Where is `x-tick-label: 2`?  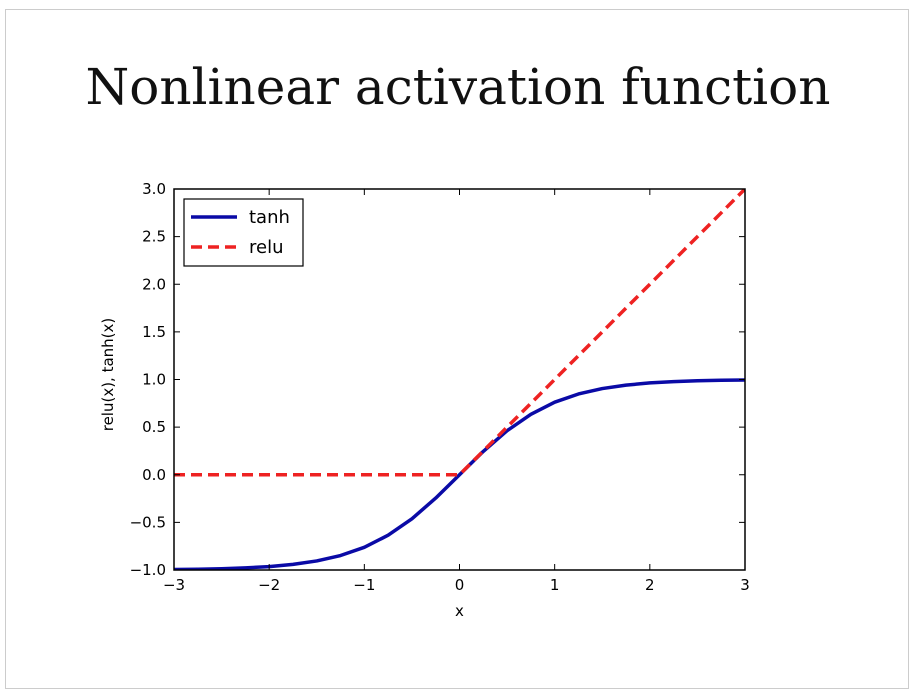 x-tick-label: 2 is located at coordinates (650, 585).